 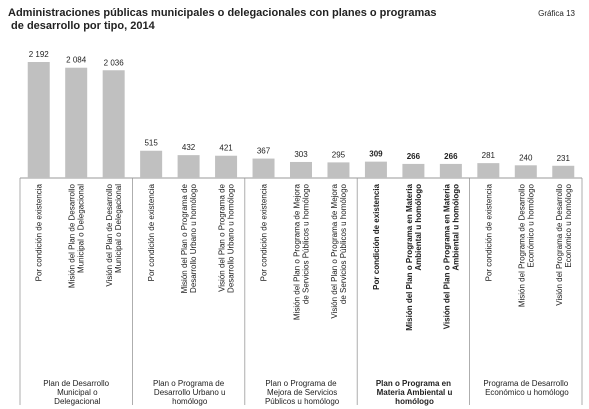 I want to click on figure-label: Gráfica 13, so click(x=556, y=13).